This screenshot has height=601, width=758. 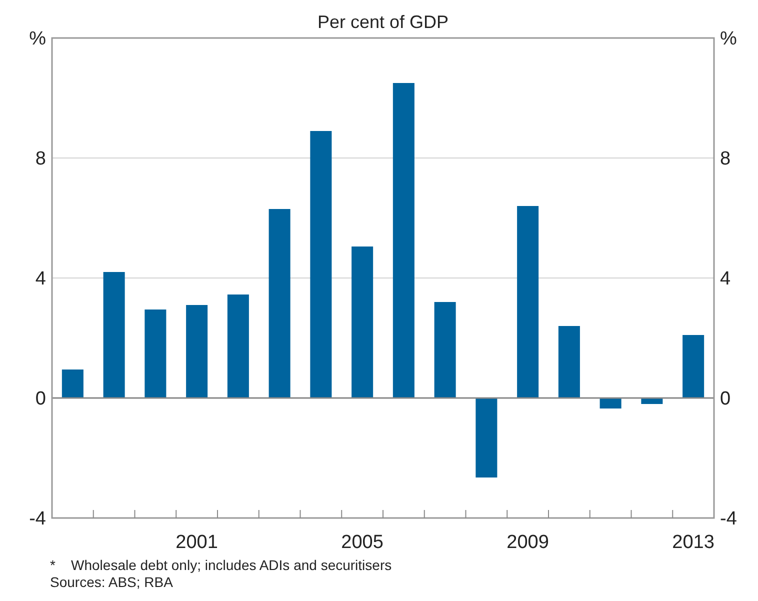 What do you see at coordinates (40, 279) in the screenshot?
I see `y-tick-label: 4` at bounding box center [40, 279].